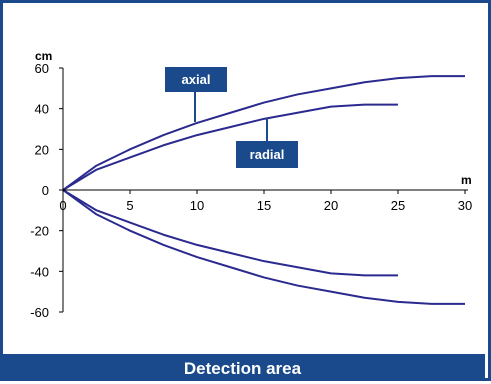 This screenshot has width=491, height=384. What do you see at coordinates (42, 68) in the screenshot?
I see `y-tick-label: 60` at bounding box center [42, 68].